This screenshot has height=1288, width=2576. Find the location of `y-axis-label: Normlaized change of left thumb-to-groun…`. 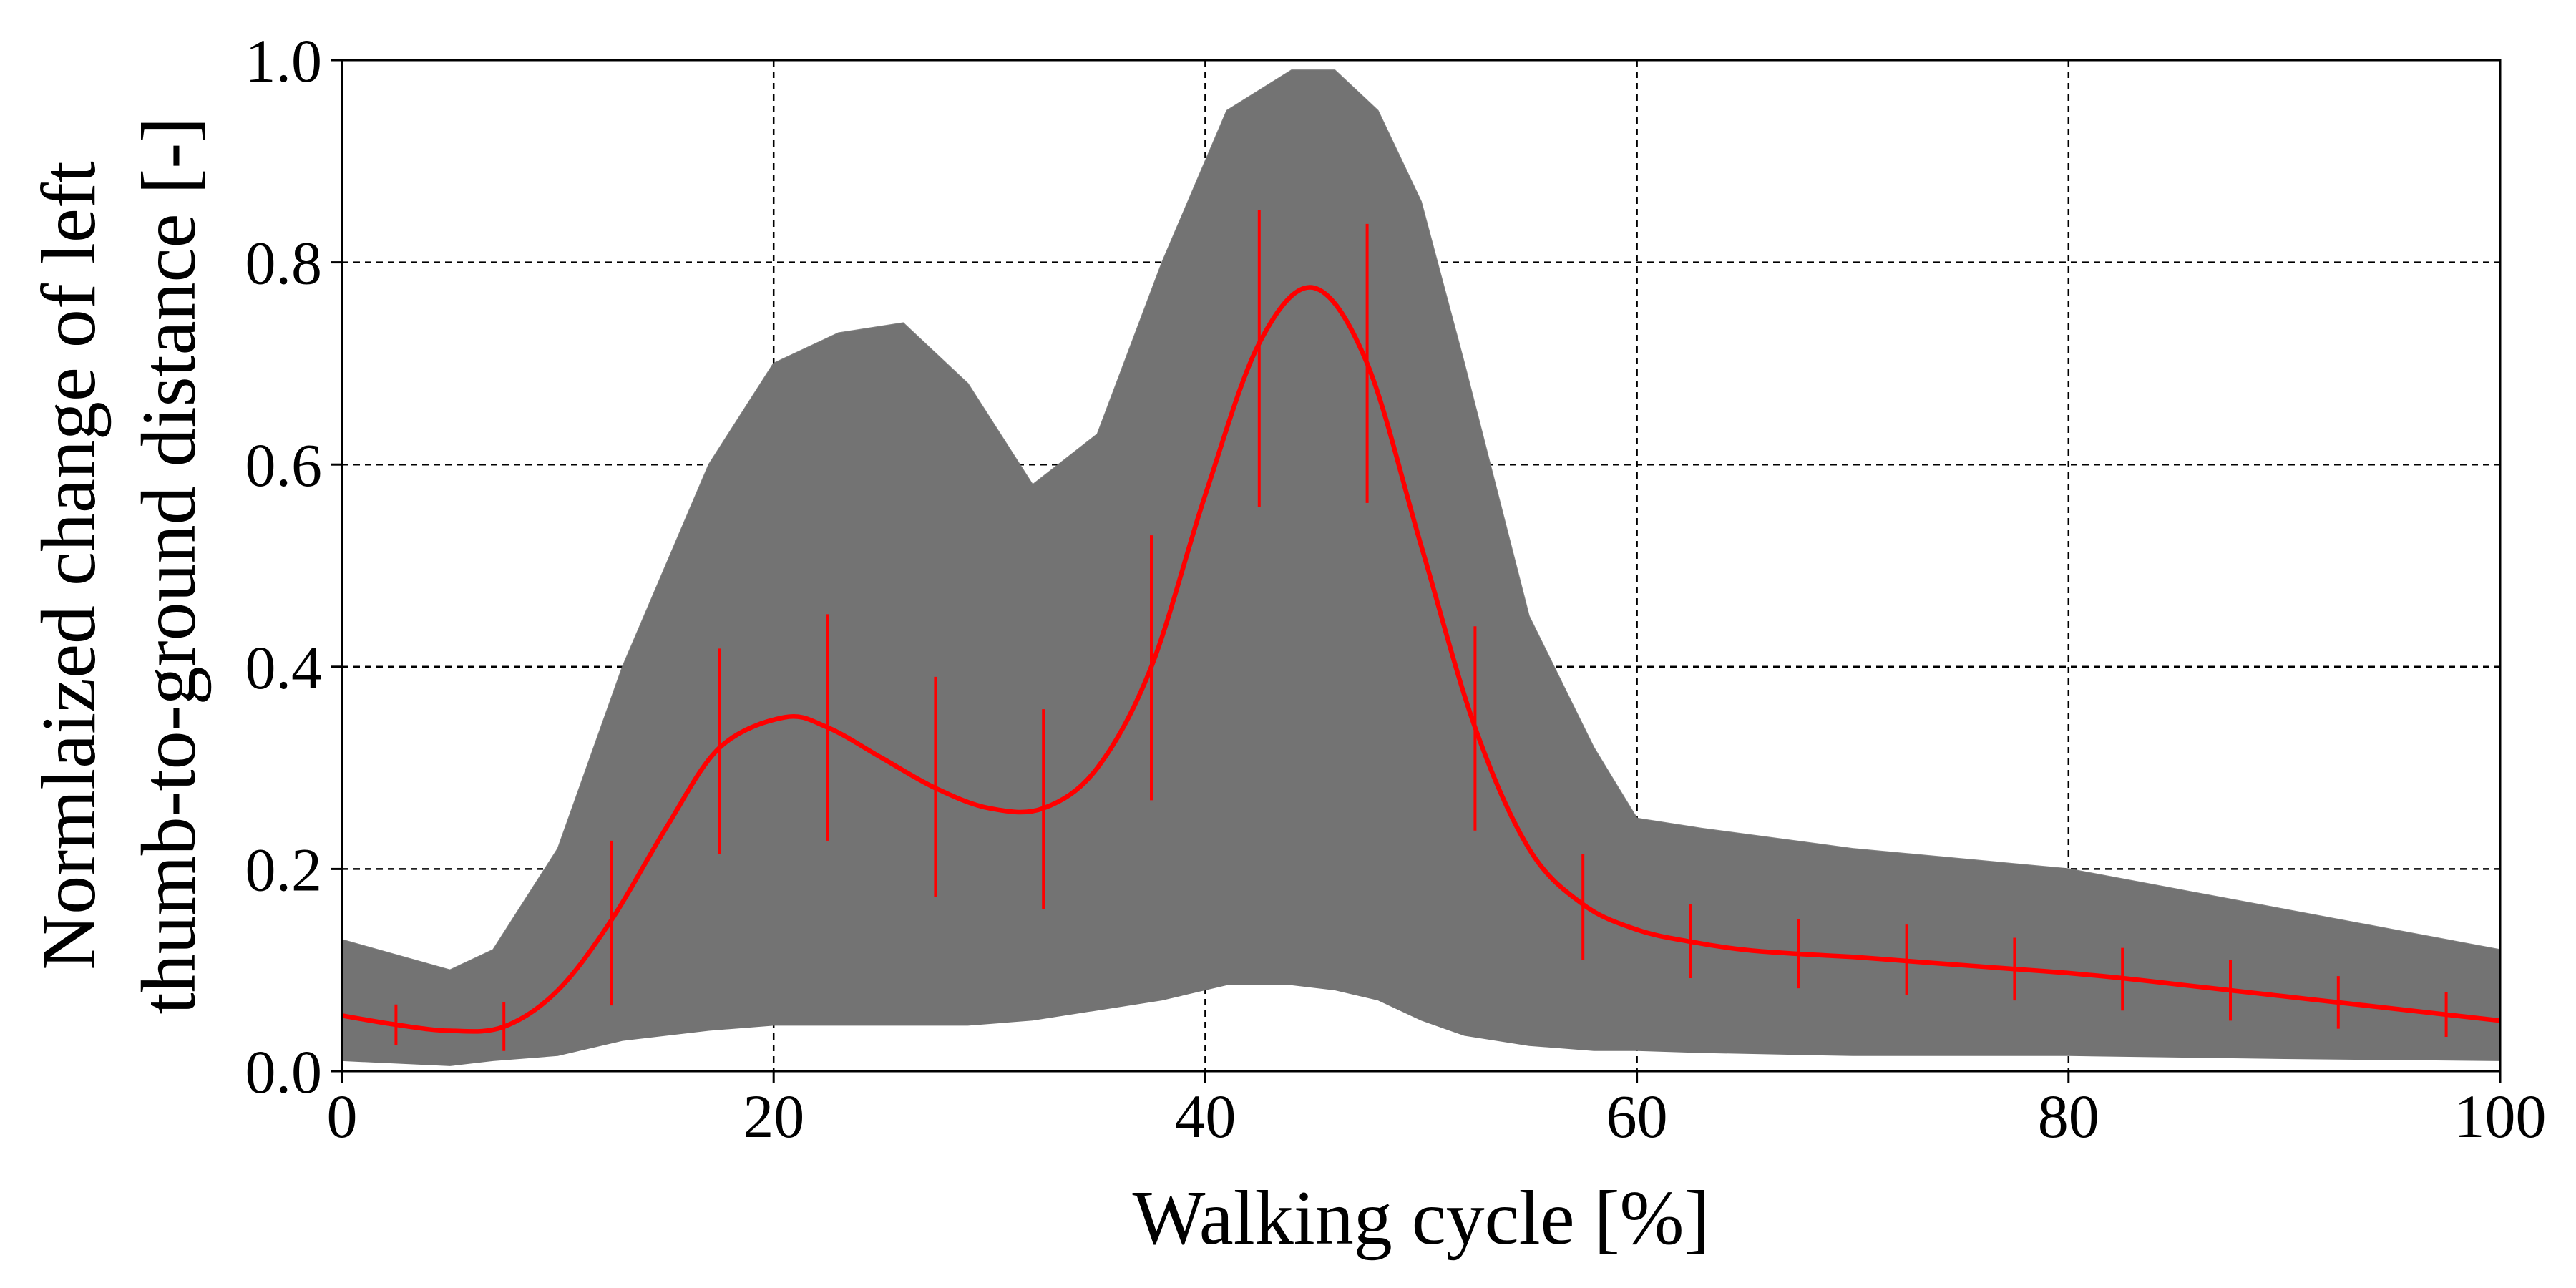

y-axis-label: Normlaized change of left thumb-to-groun… is located at coordinates (119, 566).